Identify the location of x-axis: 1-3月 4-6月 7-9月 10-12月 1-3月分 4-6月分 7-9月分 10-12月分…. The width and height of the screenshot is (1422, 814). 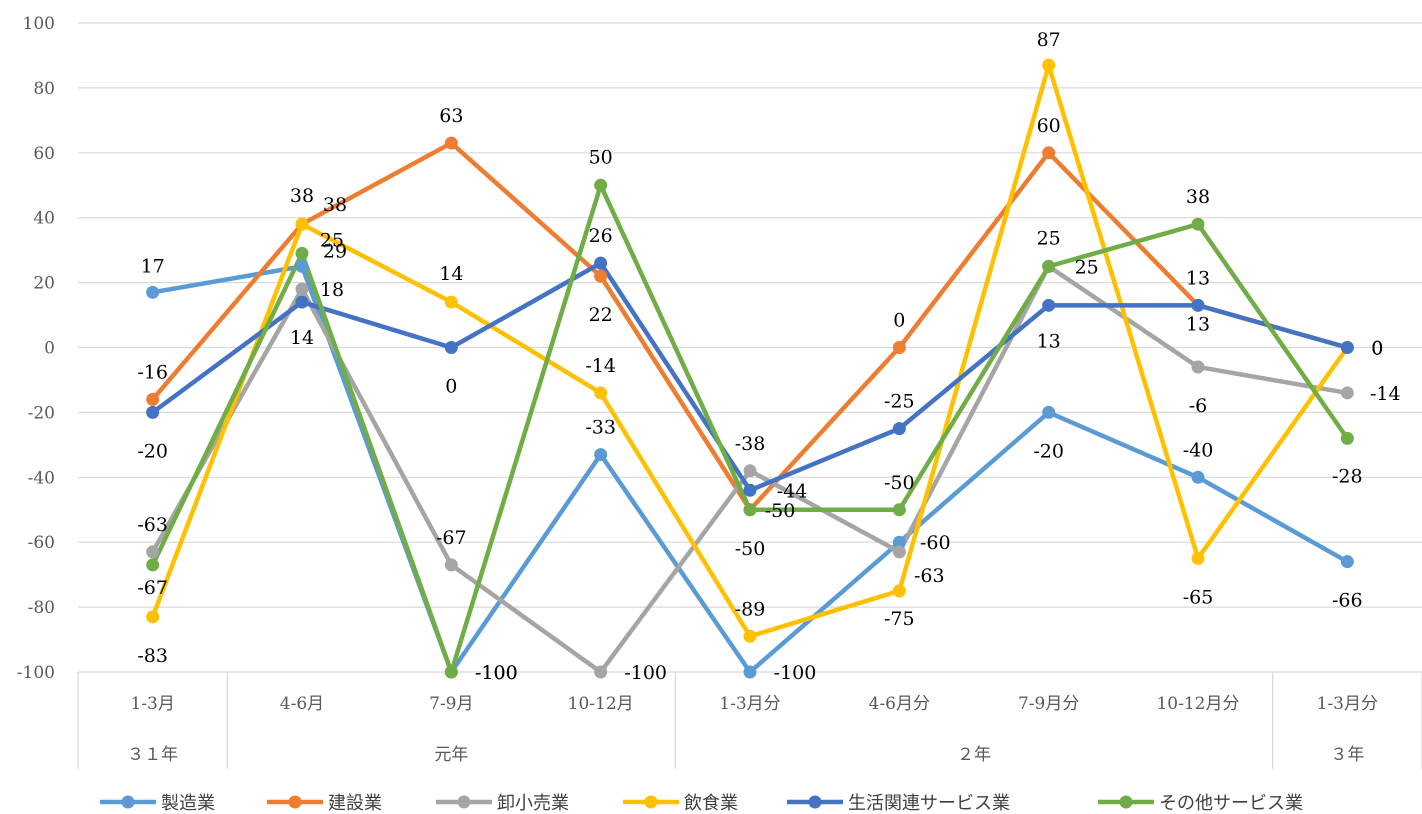
(749, 720).